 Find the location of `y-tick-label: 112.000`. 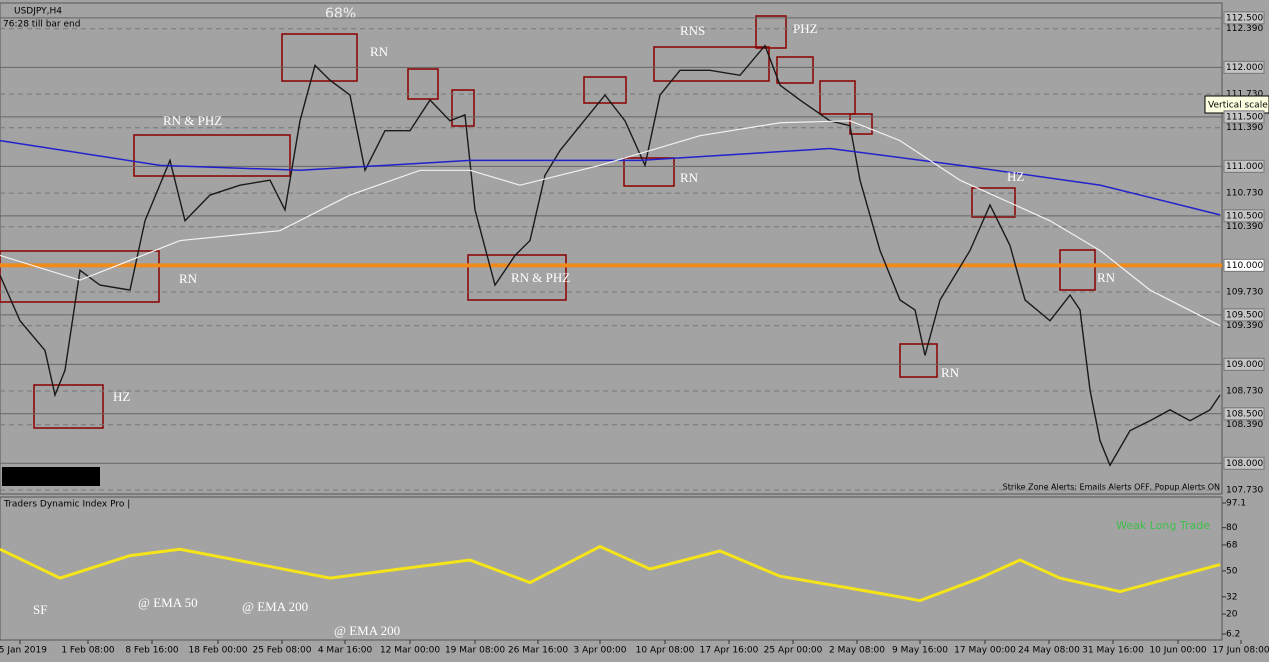

y-tick-label: 112.000 is located at coordinates (1244, 68).